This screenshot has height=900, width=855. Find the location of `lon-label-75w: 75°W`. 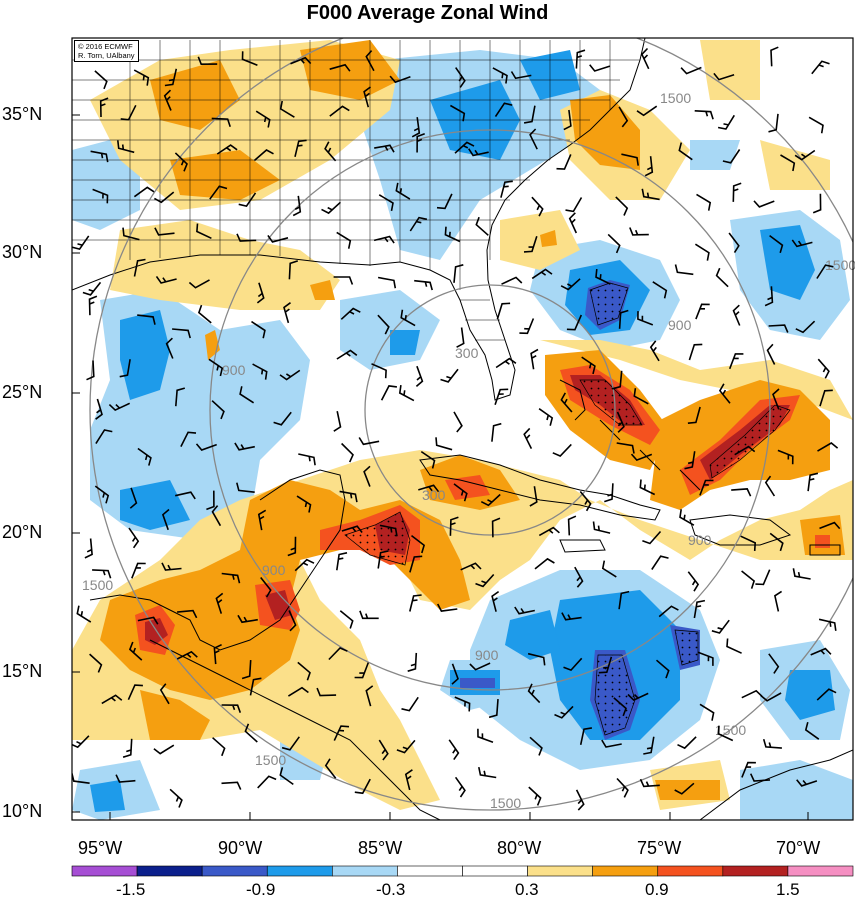

lon-label-75w: 75°W is located at coordinates (659, 848).